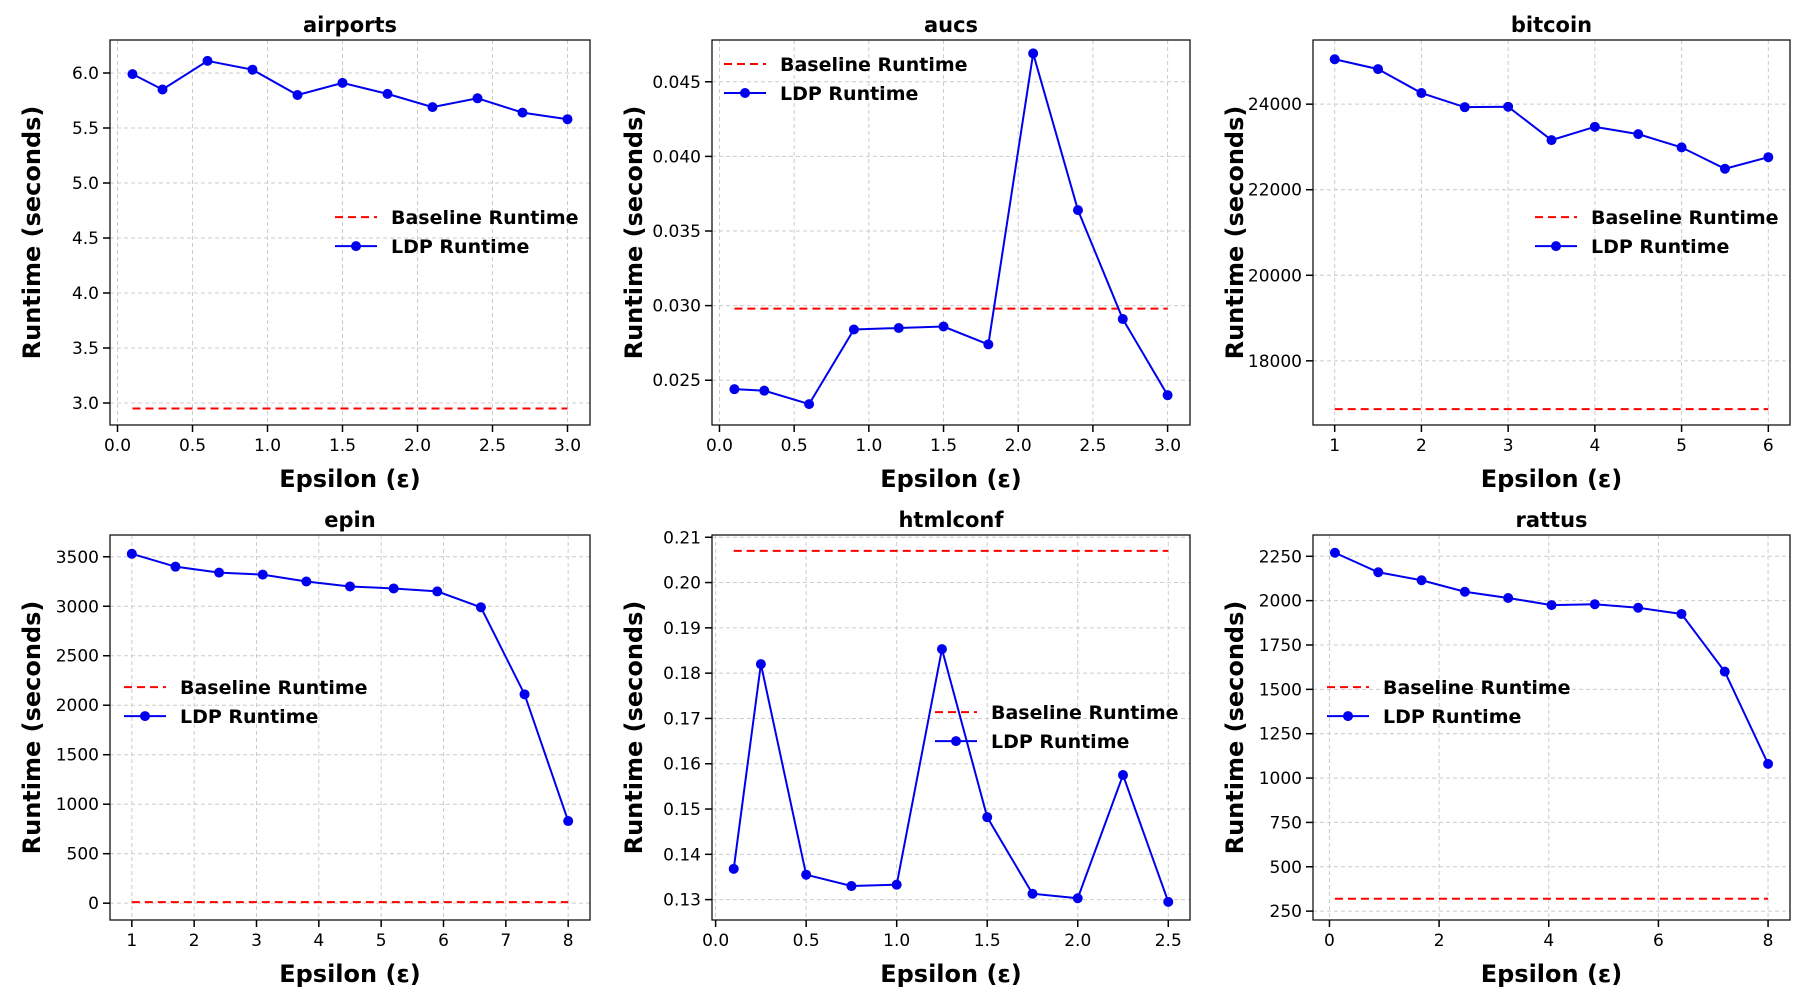 The image size is (1800, 1000). Describe the element at coordinates (1768, 446) in the screenshot. I see `chart-2-xtick-label-5: 6` at that location.